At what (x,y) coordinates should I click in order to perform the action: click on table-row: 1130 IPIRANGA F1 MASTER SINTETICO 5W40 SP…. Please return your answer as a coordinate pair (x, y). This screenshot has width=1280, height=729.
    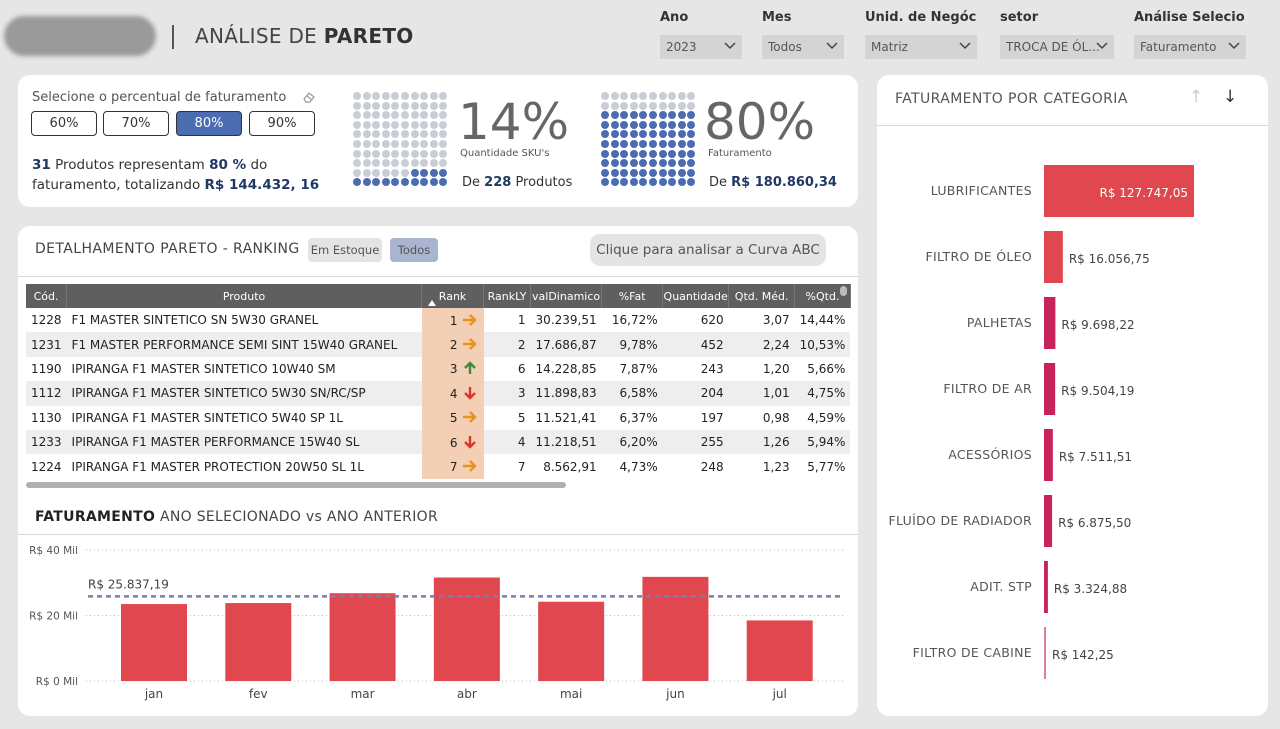
    Looking at the image, I should click on (438, 417).